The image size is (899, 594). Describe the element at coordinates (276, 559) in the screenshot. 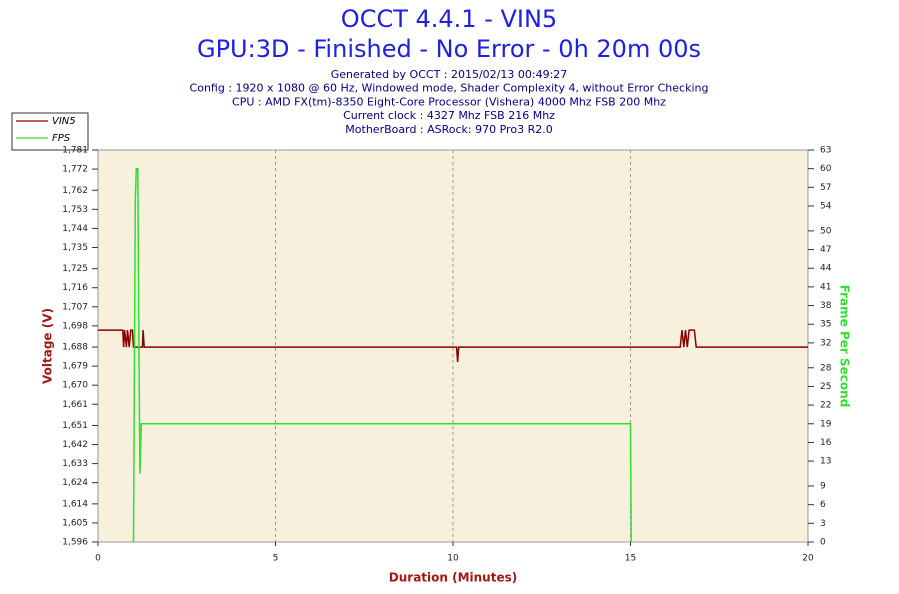

I see `x-tick-label: 5` at that location.